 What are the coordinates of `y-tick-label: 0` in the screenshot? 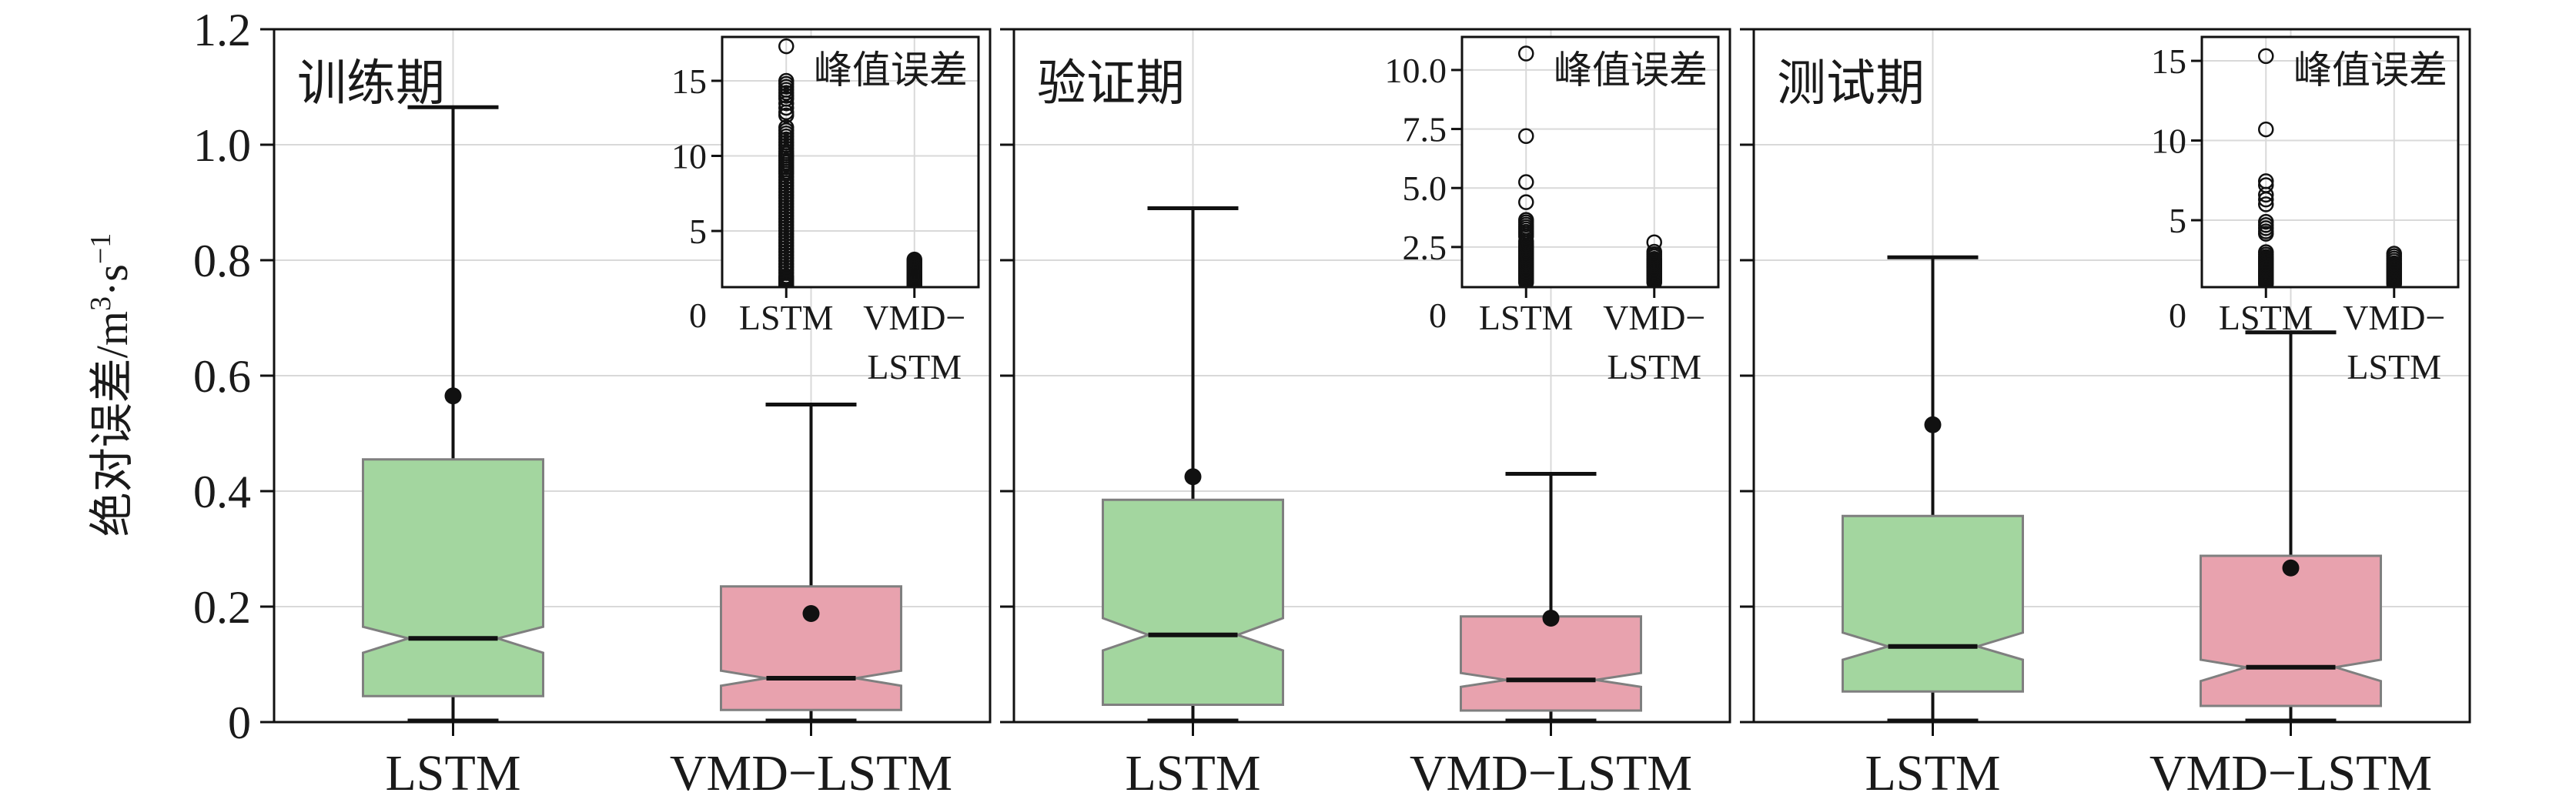 It's located at (240, 722).